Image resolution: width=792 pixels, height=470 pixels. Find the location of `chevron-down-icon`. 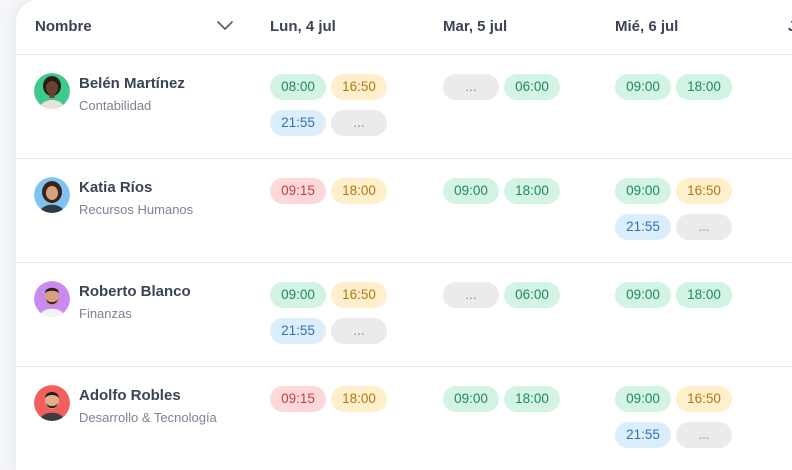

chevron-down-icon is located at coordinates (225, 26).